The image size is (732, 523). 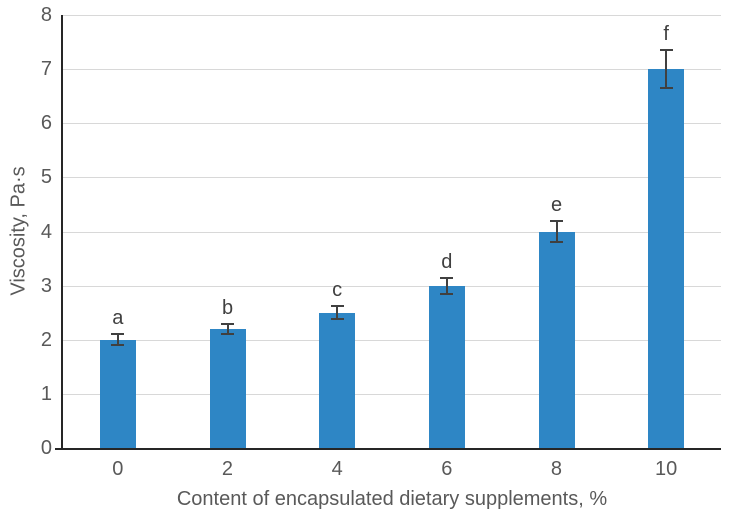 I want to click on bar-2-percent, so click(x=227, y=388).